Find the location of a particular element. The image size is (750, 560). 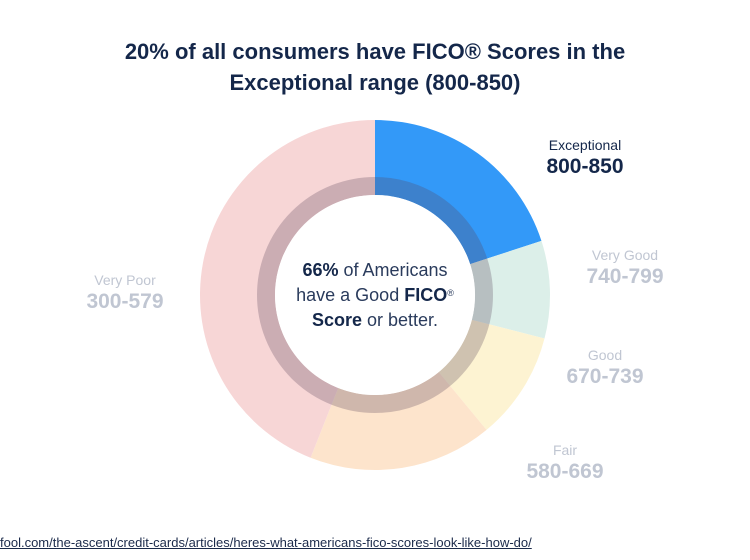

center-text-3: or better. is located at coordinates (400, 320).